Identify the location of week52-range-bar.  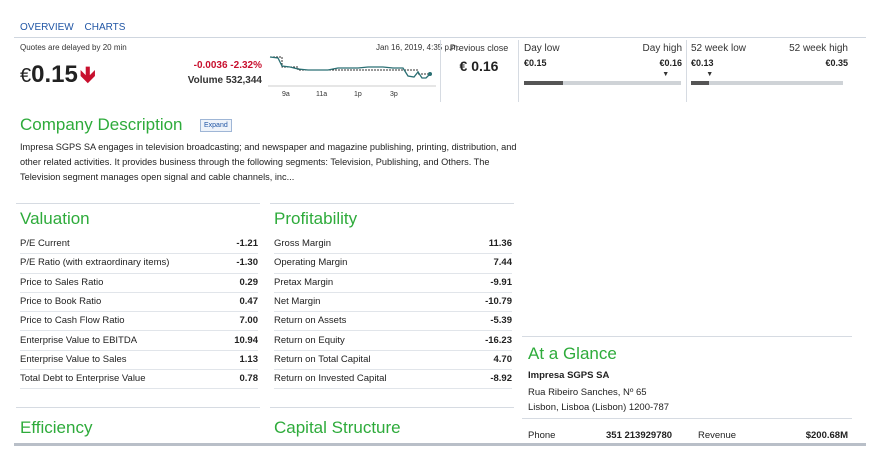
(767, 83).